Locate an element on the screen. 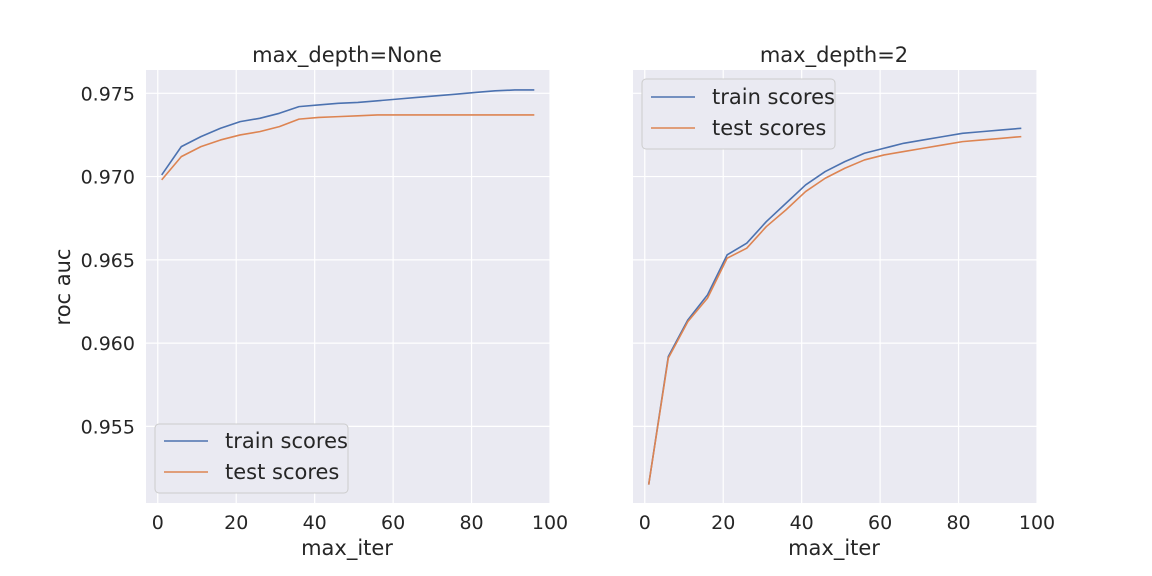  lines-left is located at coordinates (348, 135).